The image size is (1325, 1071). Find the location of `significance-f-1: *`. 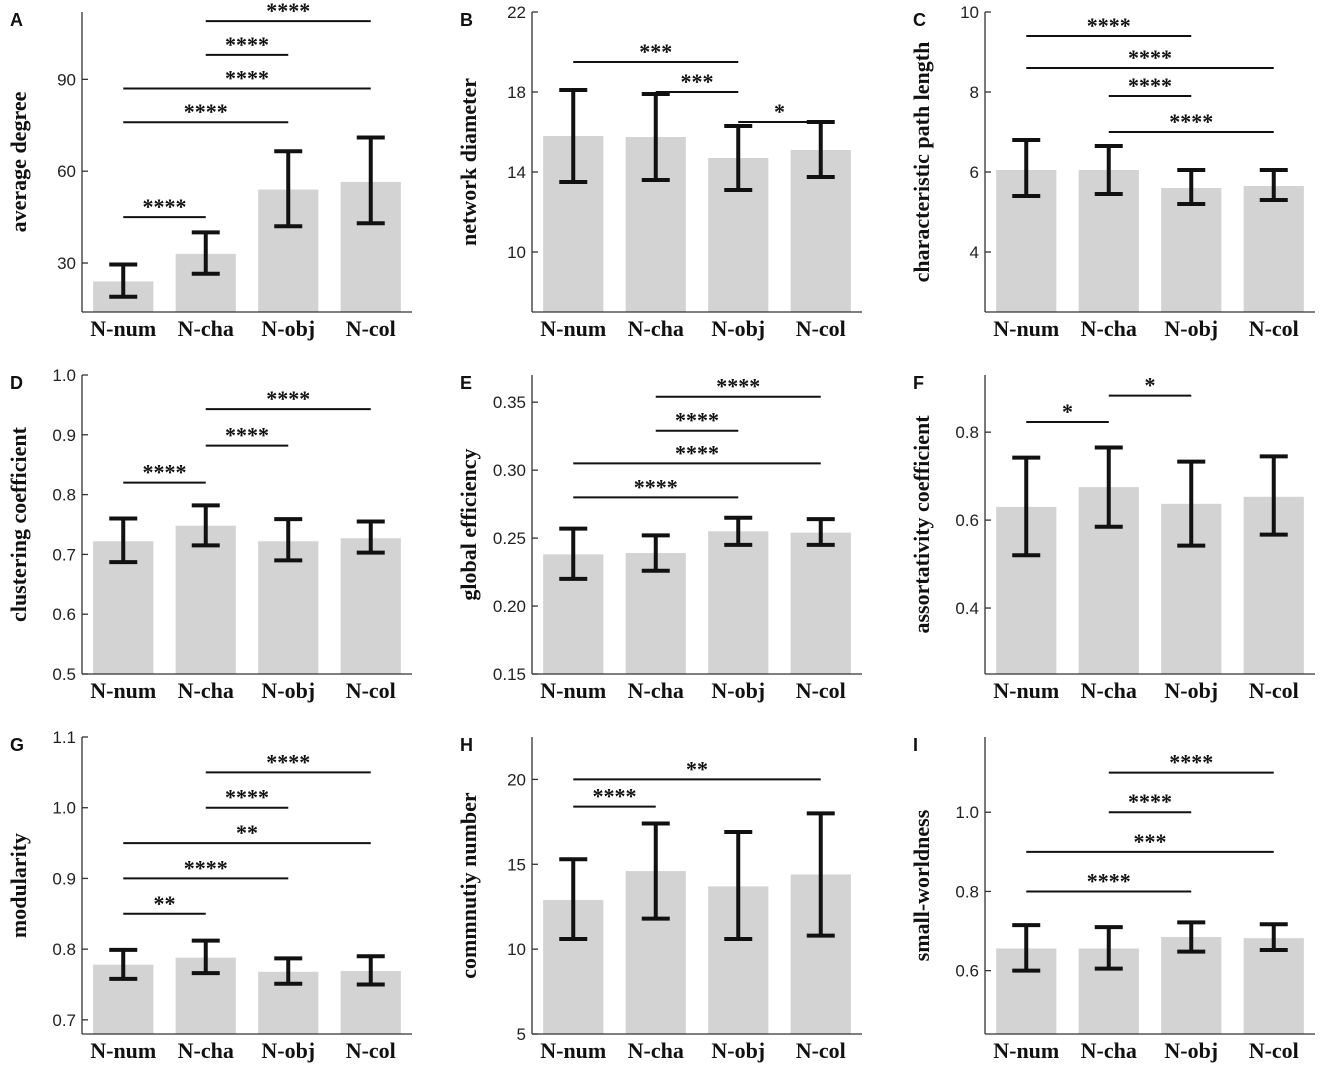

significance-f-1: * is located at coordinates (1150, 385).